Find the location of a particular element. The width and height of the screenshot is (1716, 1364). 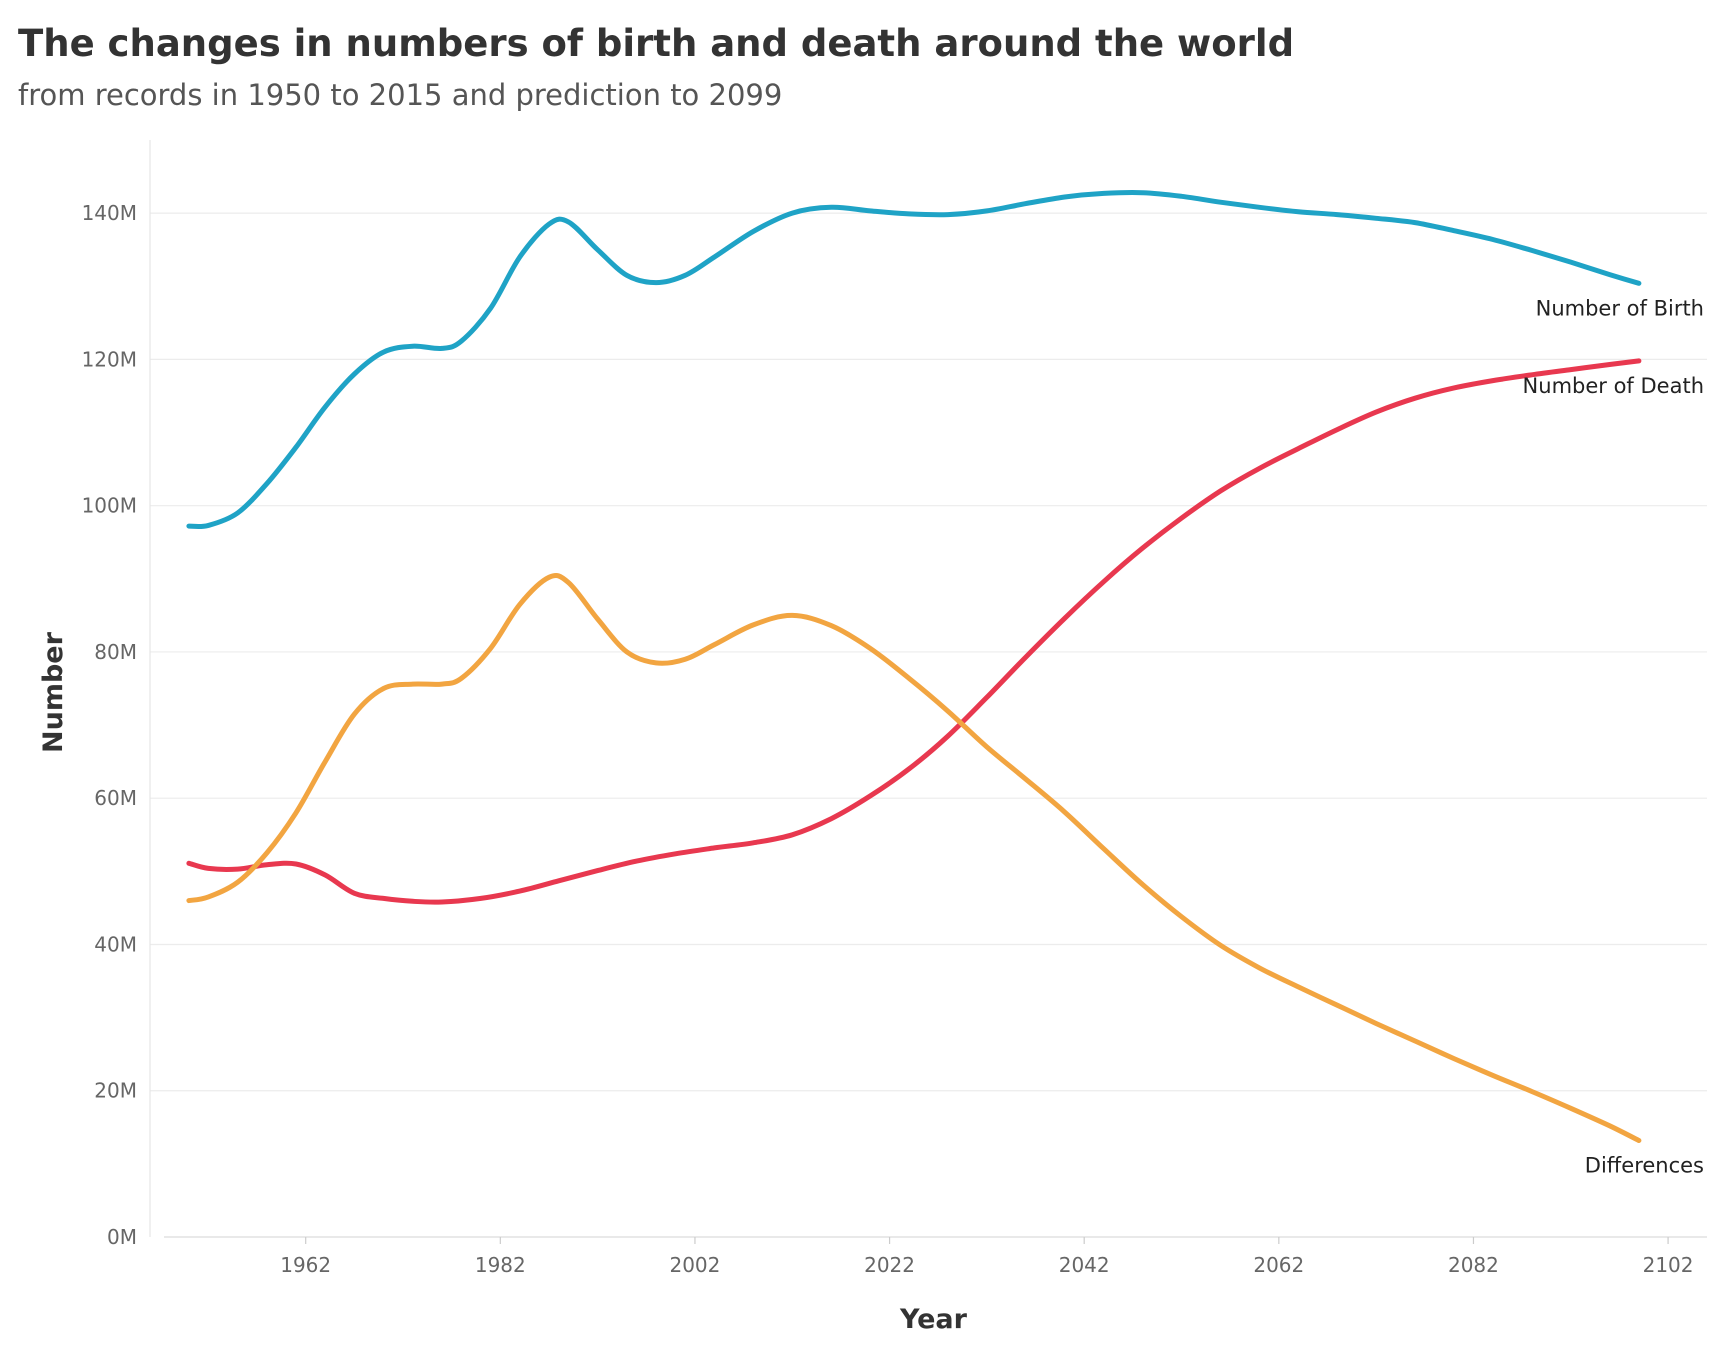

y-axis-ticks: 0M 20M 40M 60M 80M 100M 120M 140M is located at coordinates (109, 725).